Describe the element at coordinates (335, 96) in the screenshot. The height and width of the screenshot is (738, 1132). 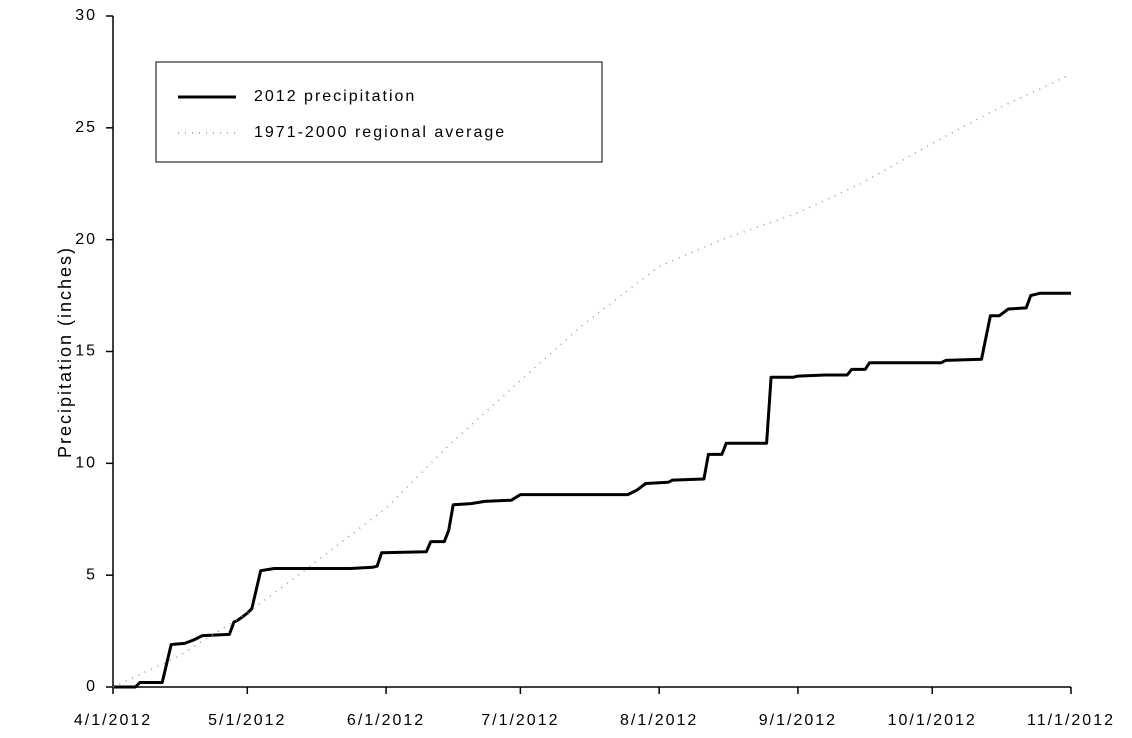
I see `legend-label: 2012 precipitation` at that location.